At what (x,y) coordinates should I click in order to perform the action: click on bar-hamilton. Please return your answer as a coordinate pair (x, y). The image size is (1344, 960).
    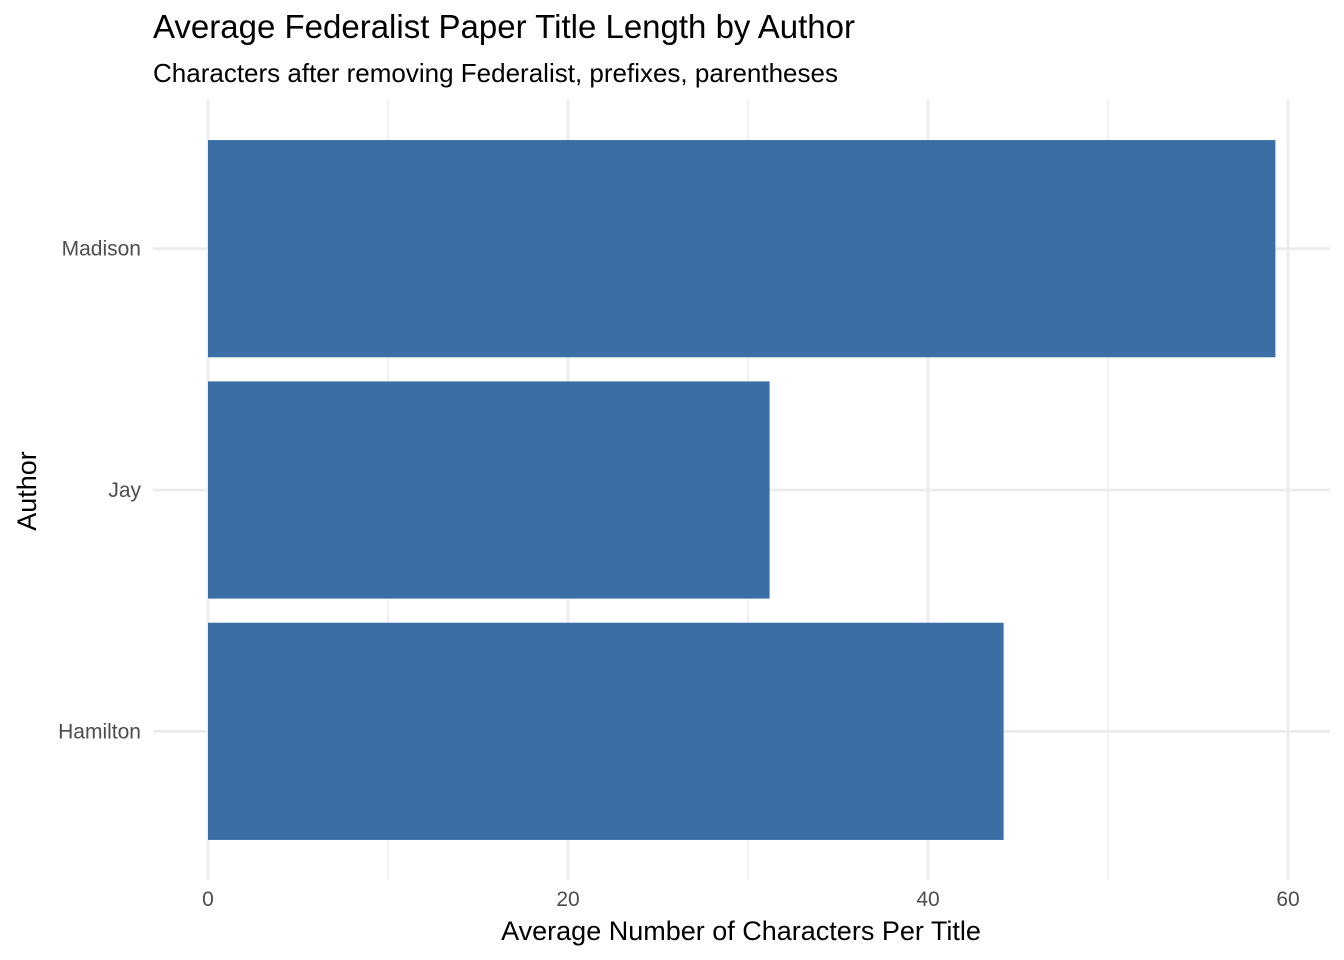
    Looking at the image, I should click on (606, 731).